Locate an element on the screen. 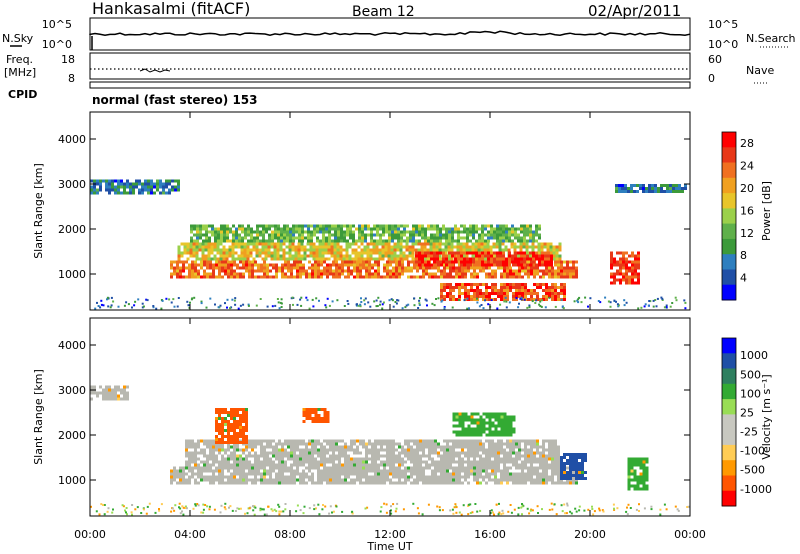 This screenshot has height=554, width=800. noise-sky-label: N.Sky is located at coordinates (18, 38).